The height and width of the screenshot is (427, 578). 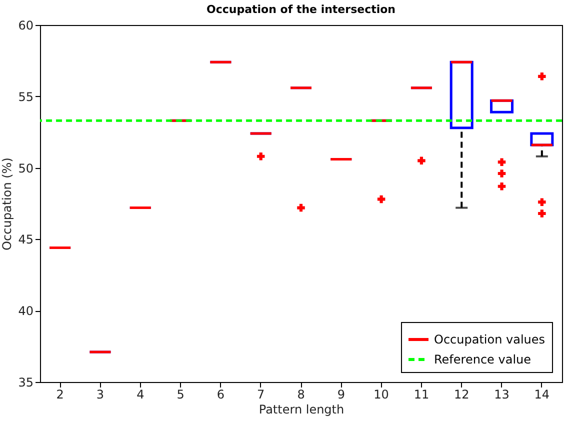 I want to click on x-tick-label: 14, so click(x=542, y=395).